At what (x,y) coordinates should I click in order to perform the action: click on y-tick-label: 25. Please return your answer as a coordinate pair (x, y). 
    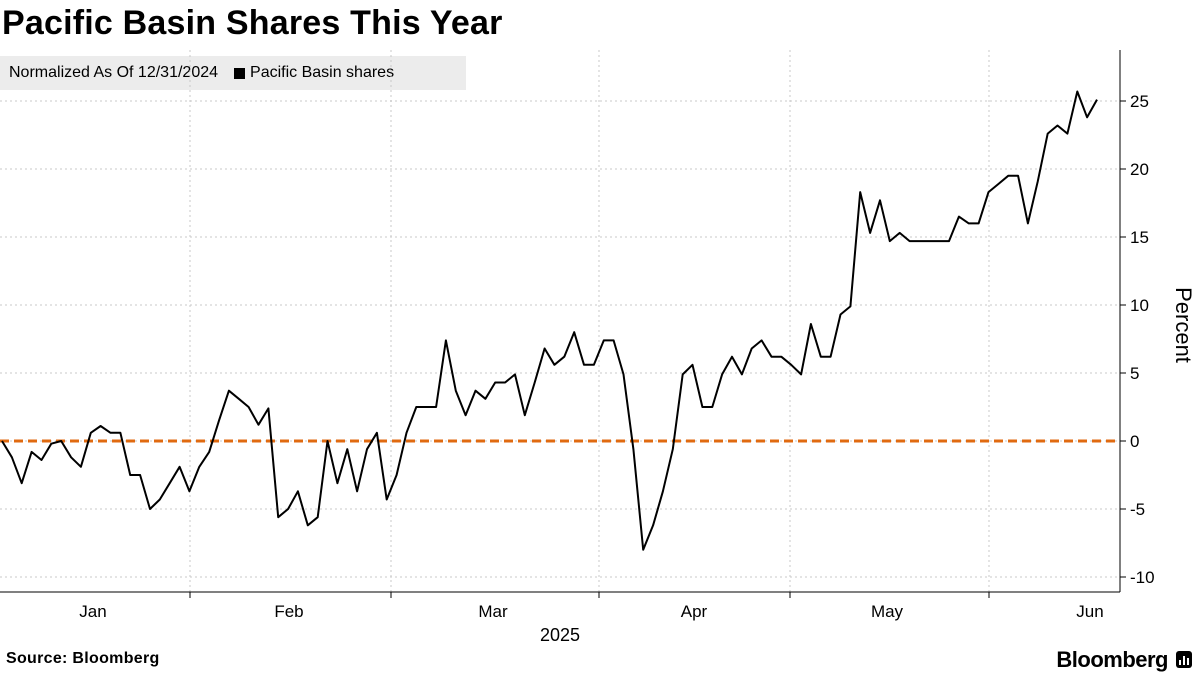
    Looking at the image, I should click on (1139, 101).